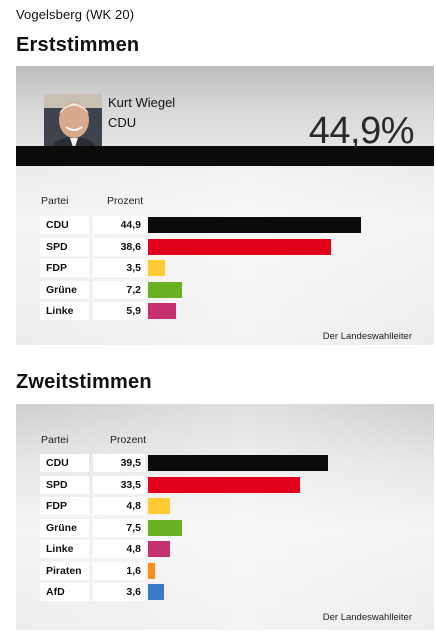 The height and width of the screenshot is (634, 436). Describe the element at coordinates (119, 225) in the screenshot. I see `percent-value: 44,9` at that location.